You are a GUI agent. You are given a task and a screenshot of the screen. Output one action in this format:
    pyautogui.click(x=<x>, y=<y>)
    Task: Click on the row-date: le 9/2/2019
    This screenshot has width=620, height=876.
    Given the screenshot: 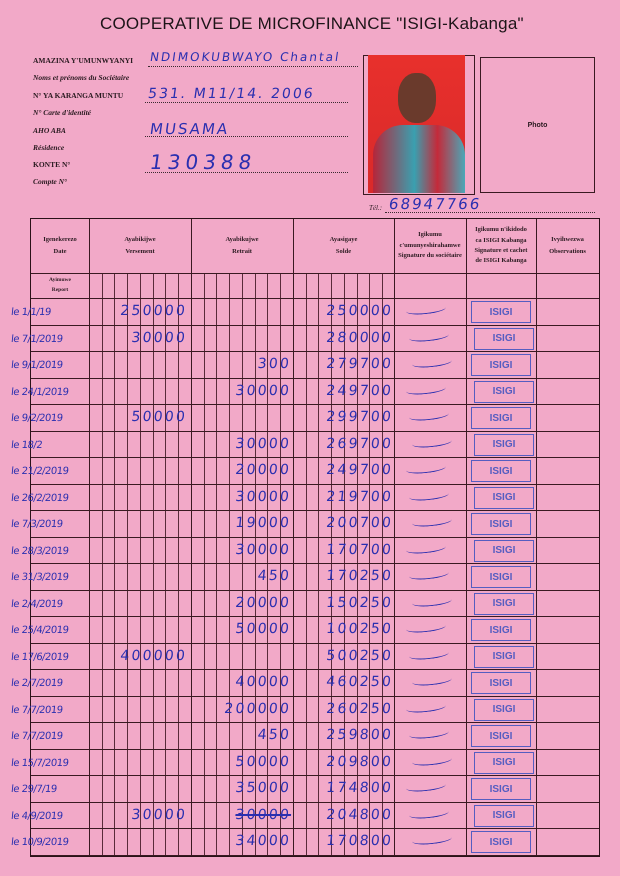 What is the action you would take?
    pyautogui.click(x=37, y=418)
    